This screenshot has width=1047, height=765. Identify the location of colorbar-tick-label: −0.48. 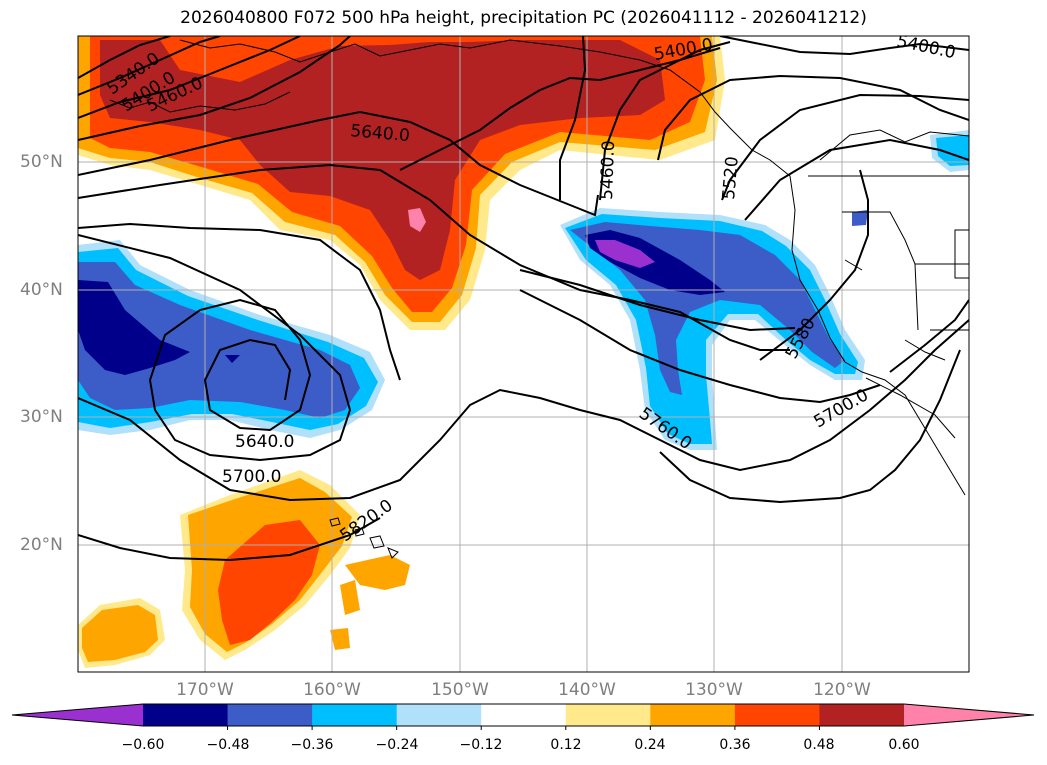
(228, 745).